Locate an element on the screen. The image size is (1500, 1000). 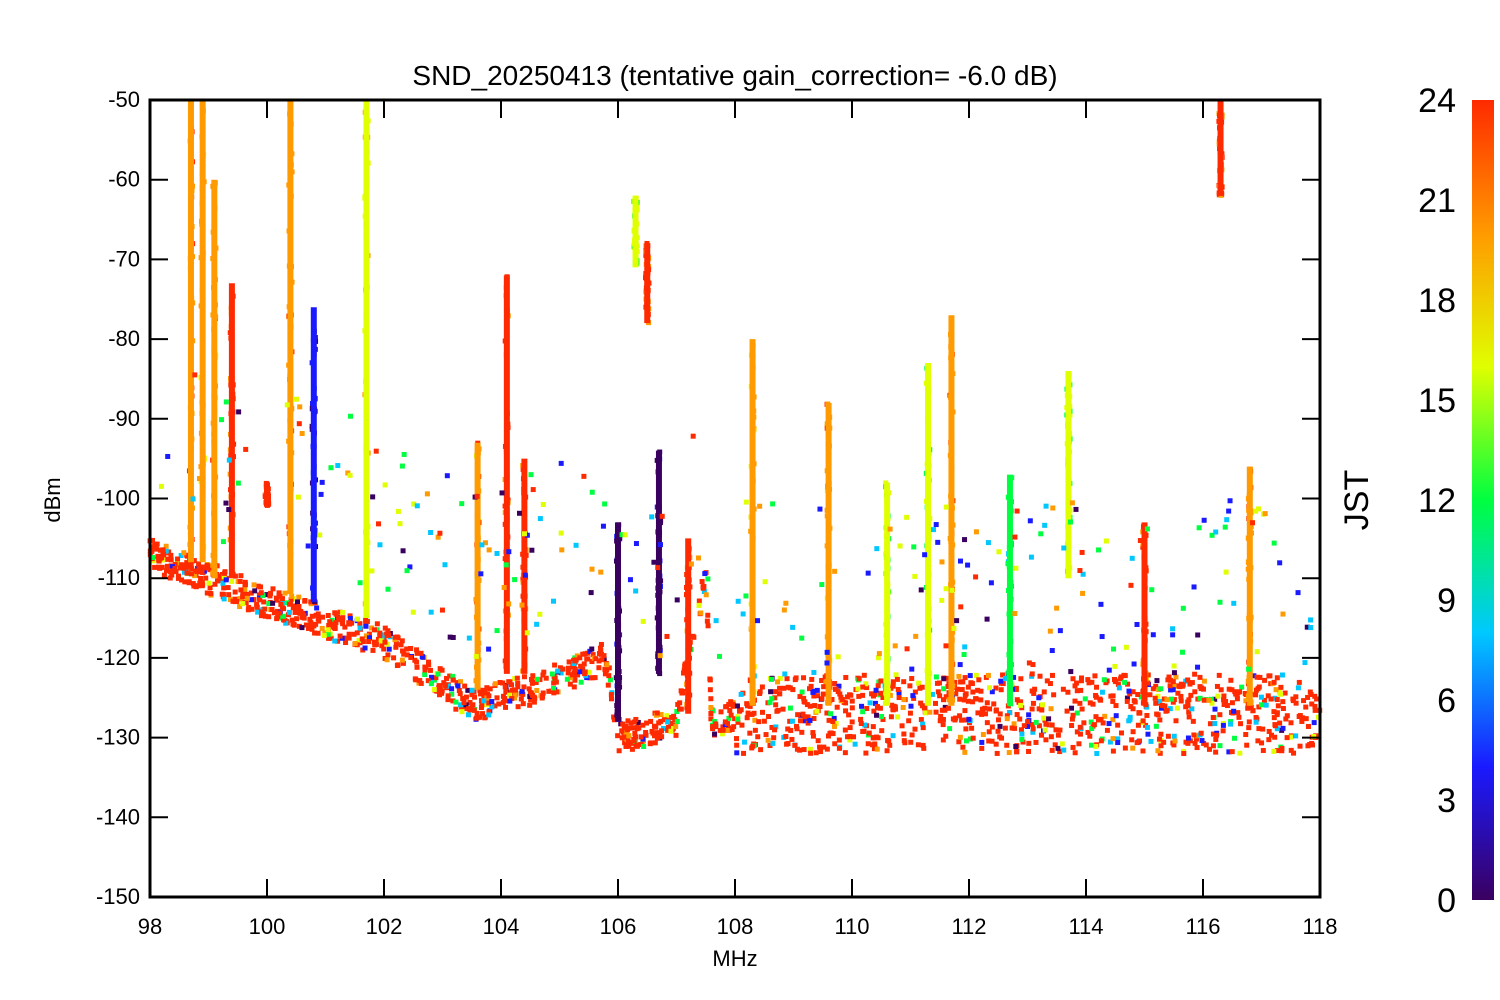
y-axis-label: dBm is located at coordinates (52, 499).